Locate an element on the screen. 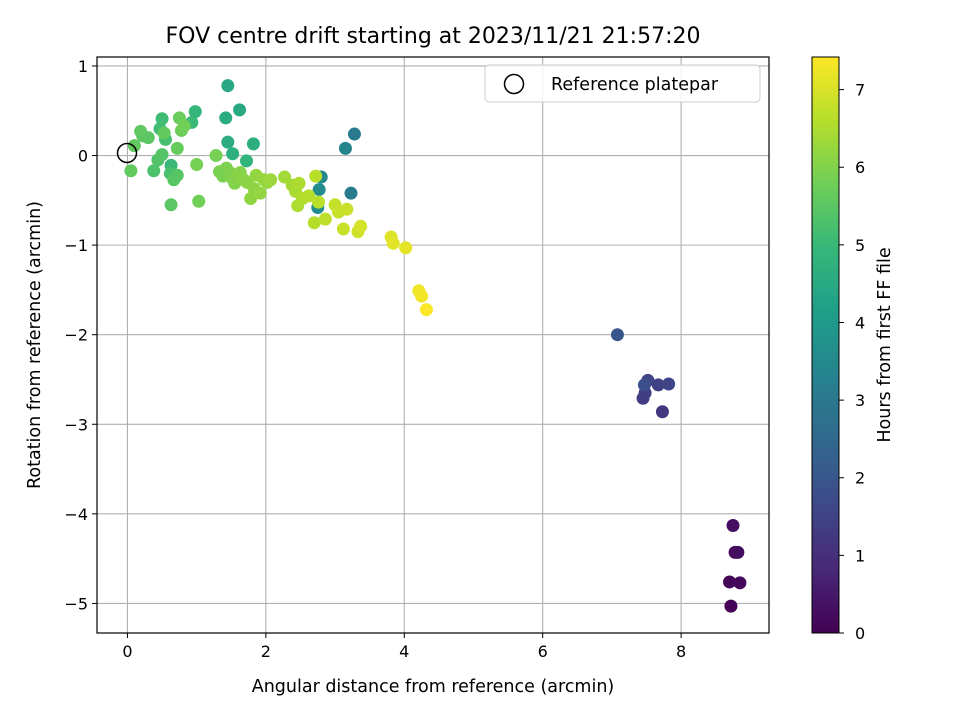 The image size is (960, 720). legend: Reference platepar is located at coordinates (622, 83).